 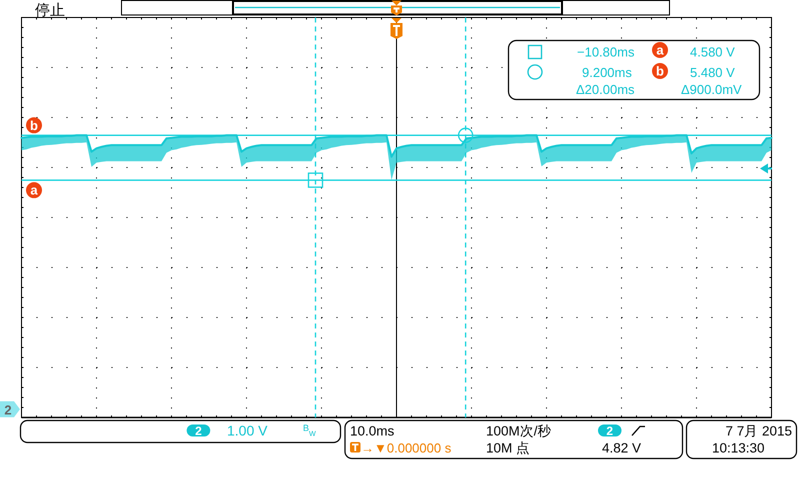 I want to click on text: 4.580 V, so click(x=713, y=52).